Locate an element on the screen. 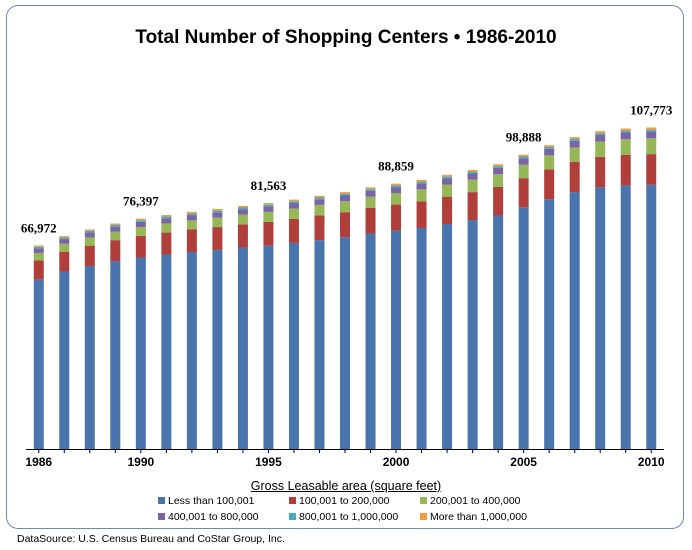 Image resolution: width=692 pixels, height=550 pixels. x-tick-label-1990: 1990 is located at coordinates (140, 462).